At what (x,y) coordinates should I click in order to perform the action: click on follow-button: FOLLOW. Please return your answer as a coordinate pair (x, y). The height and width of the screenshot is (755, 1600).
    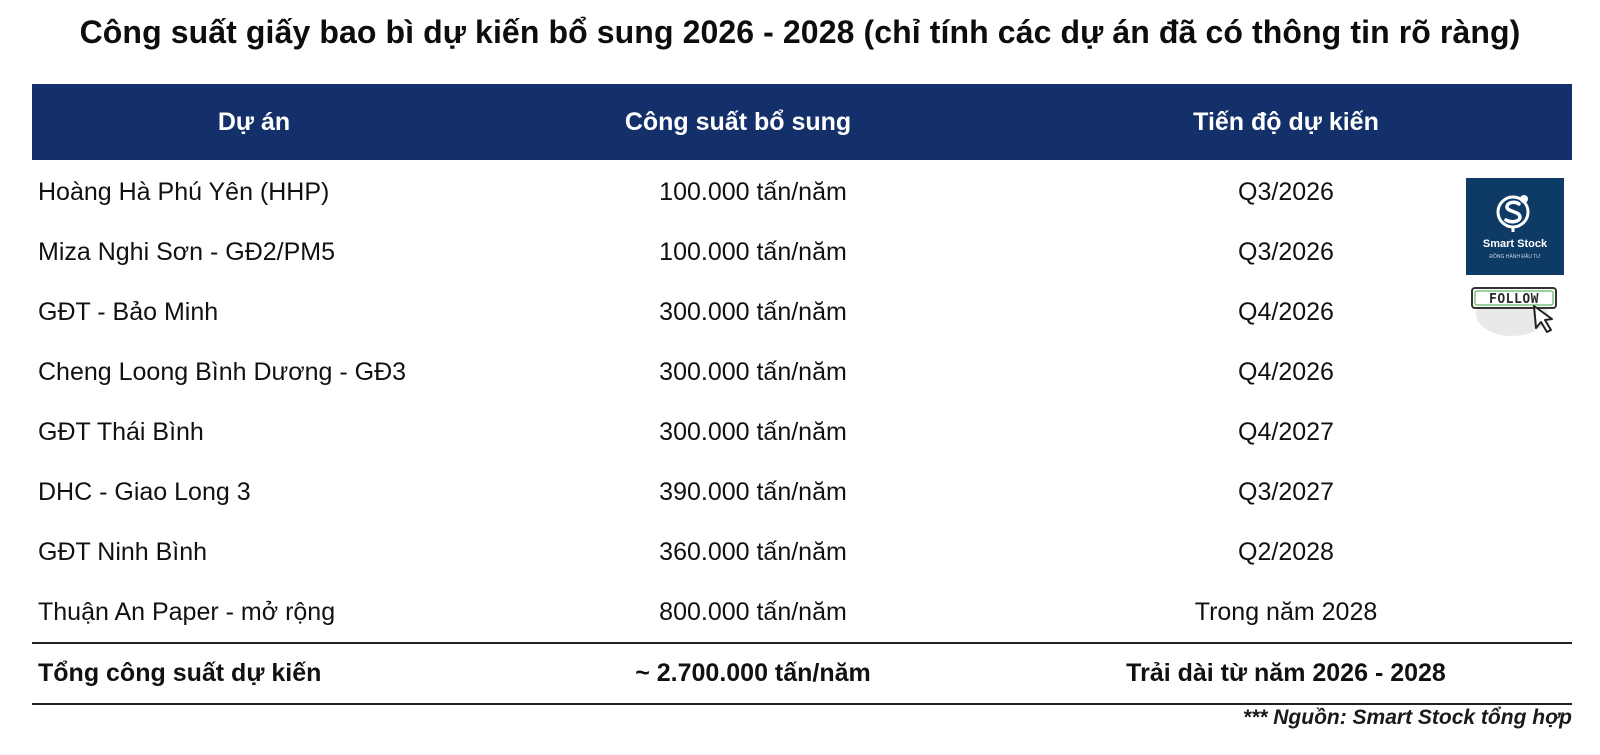
    Looking at the image, I should click on (1515, 312).